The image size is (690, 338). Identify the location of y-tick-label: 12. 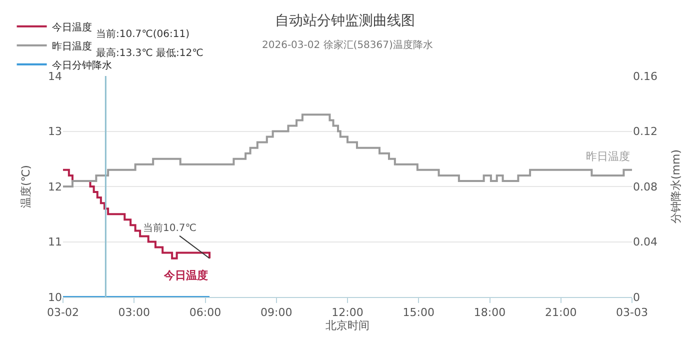
(55, 187).